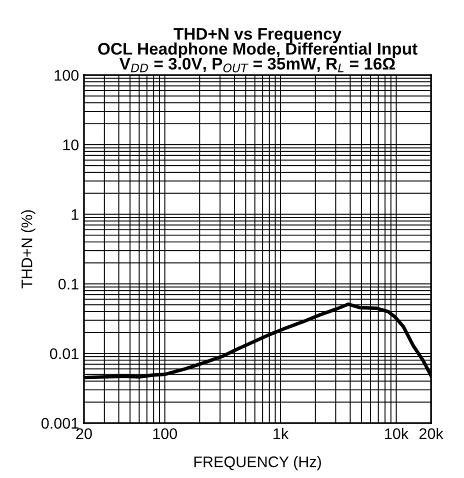  What do you see at coordinates (64, 354) in the screenshot?
I see `y-tick-label: 0.01` at bounding box center [64, 354].